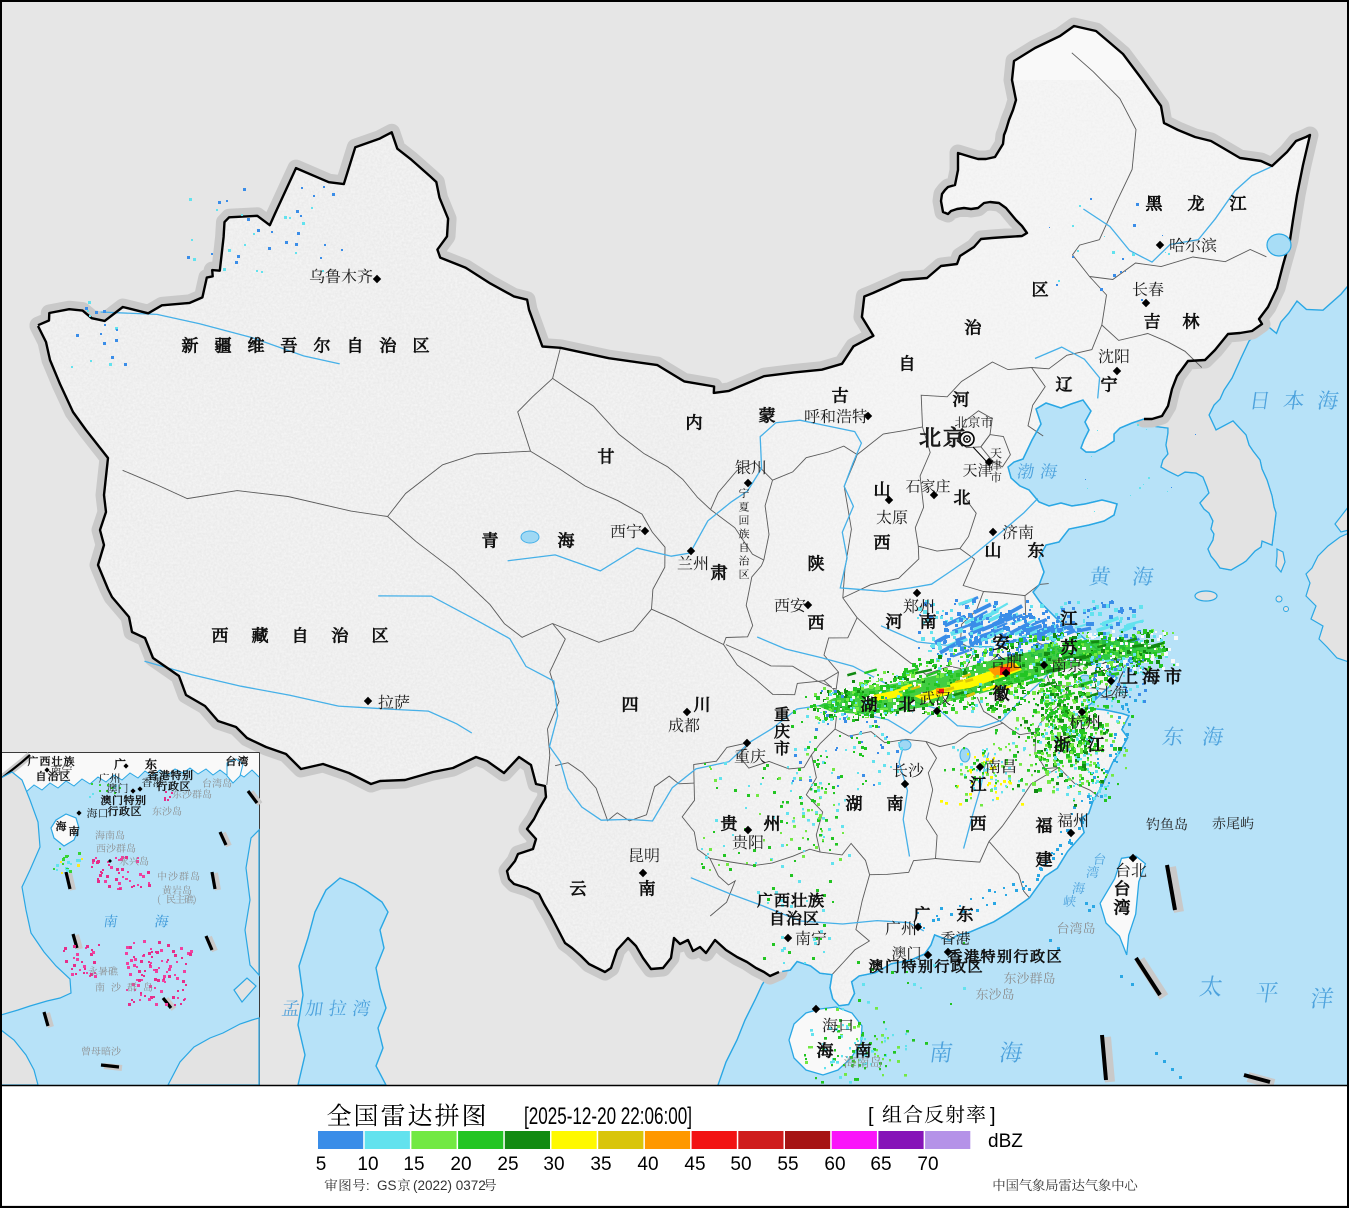 Image resolution: width=1349 pixels, height=1213 pixels. What do you see at coordinates (387, 1185) in the screenshot?
I see `svg-text: GS` at bounding box center [387, 1185].